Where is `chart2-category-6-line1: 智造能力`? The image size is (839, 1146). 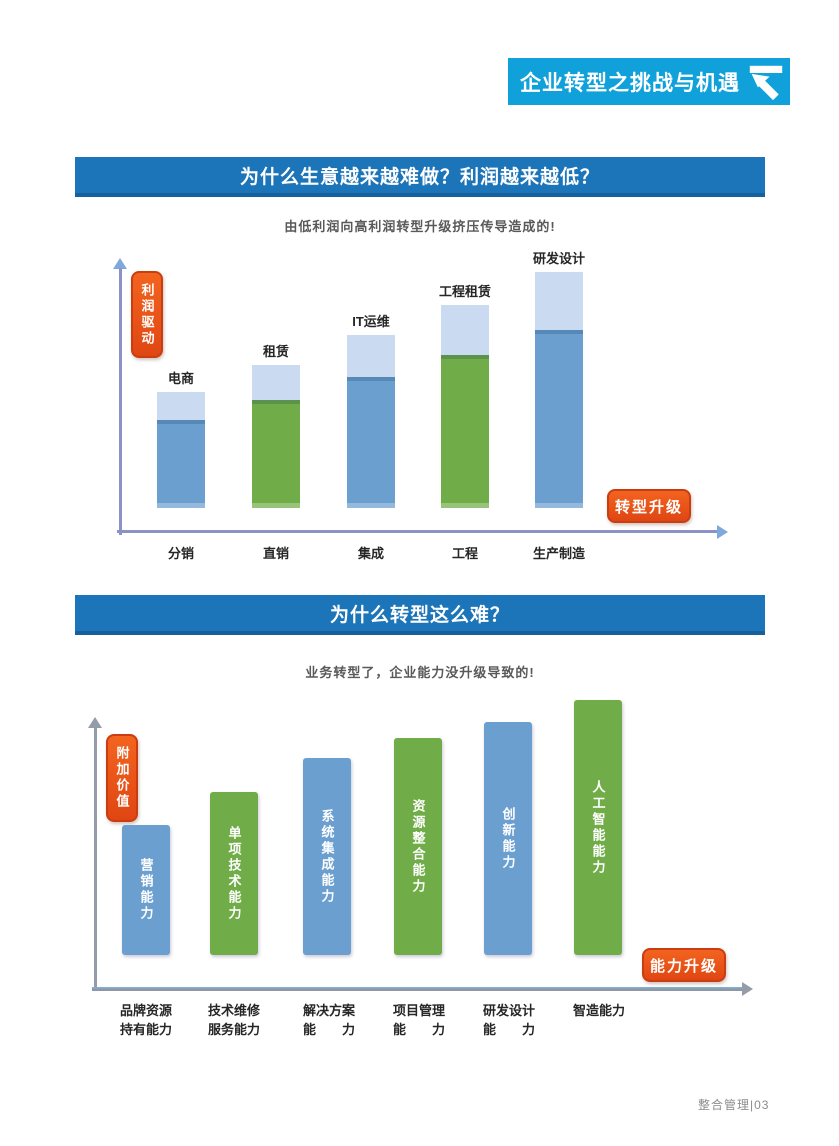 chart2-category-6-line1: 智造能力 is located at coordinates (598, 1010).